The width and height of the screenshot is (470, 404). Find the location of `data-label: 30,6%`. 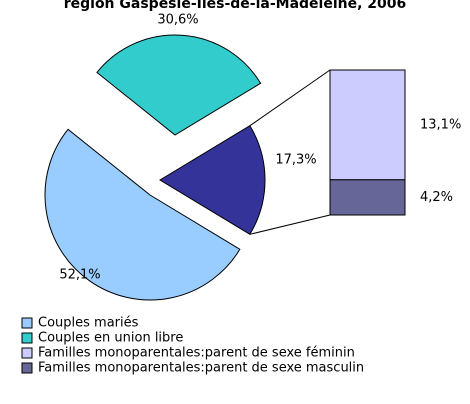

data-label: 30,6% is located at coordinates (177, 20).